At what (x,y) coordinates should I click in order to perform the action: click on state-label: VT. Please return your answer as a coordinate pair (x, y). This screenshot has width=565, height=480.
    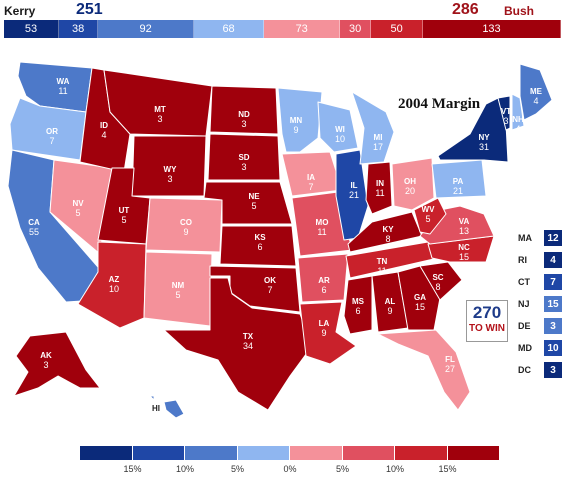
    Looking at the image, I should click on (506, 111).